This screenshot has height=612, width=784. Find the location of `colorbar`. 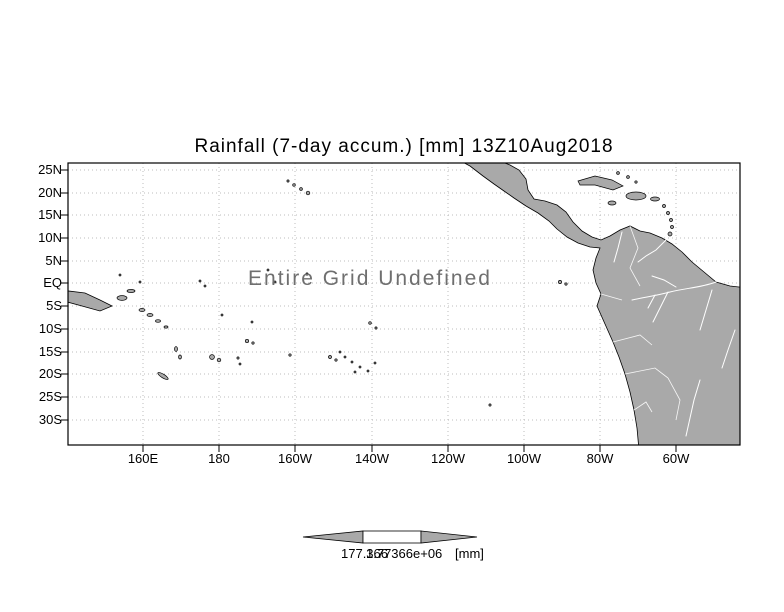

colorbar is located at coordinates (390, 537).